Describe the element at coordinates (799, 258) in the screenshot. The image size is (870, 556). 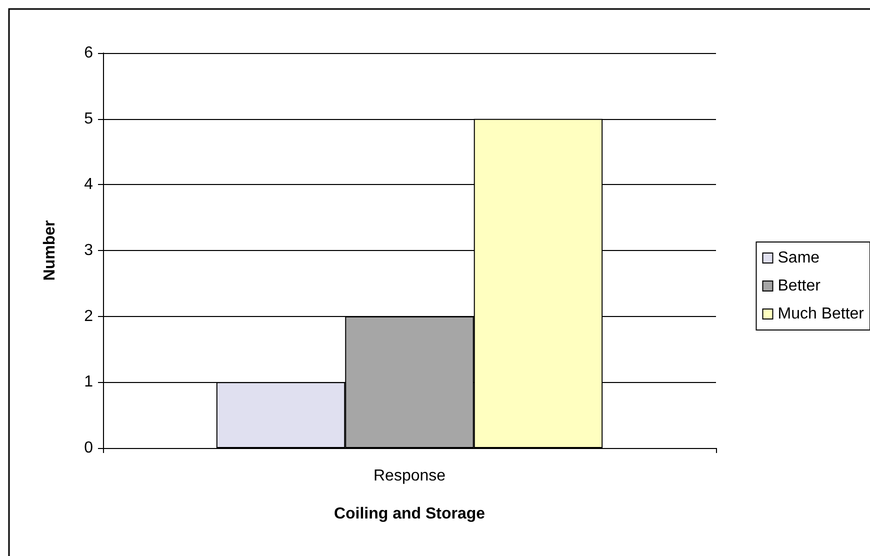
I see `legend-label: Same` at that location.